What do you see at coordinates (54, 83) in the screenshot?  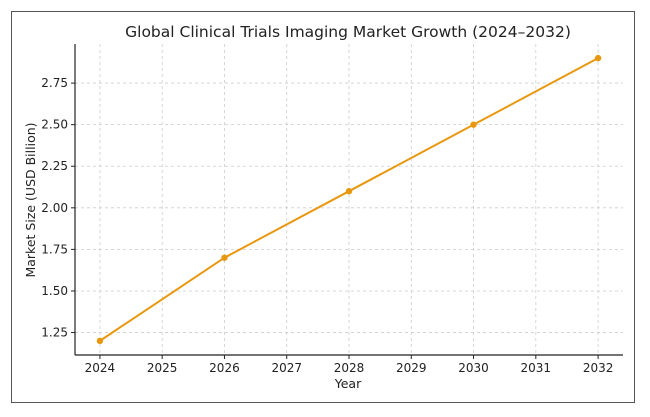 I see `y-tick-label: 2.75` at bounding box center [54, 83].